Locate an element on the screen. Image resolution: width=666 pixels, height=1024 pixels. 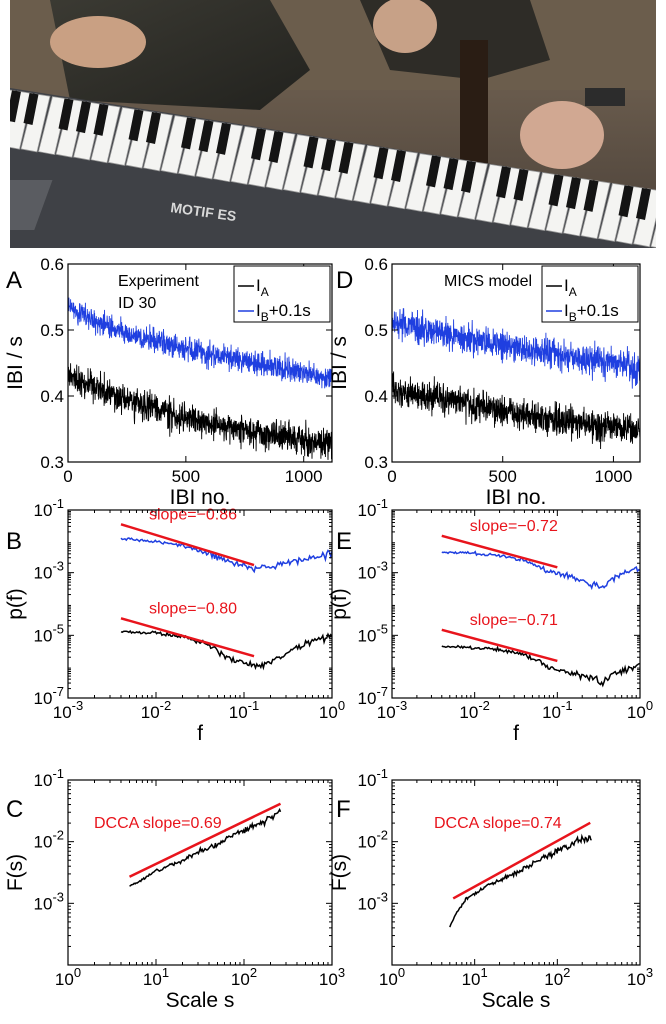
x-tick-label: 10⁰ is located at coordinates (68, 977).